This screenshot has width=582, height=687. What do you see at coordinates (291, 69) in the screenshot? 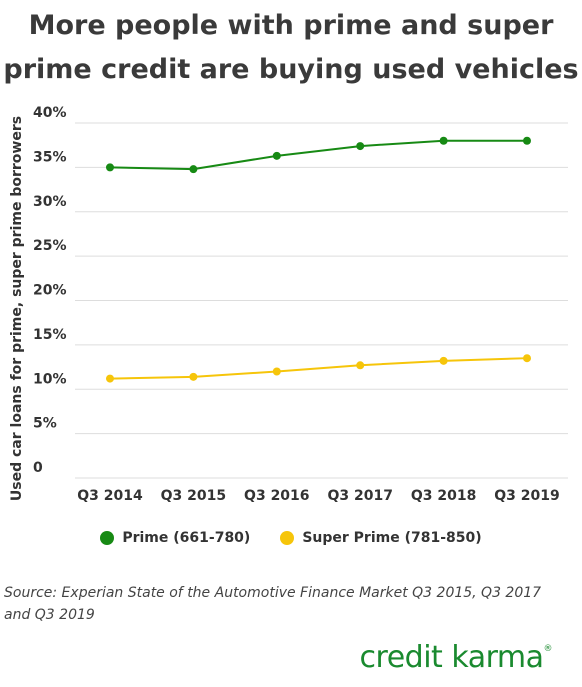
I see `chart-title-line-2: prime credit are buying used vehicles` at bounding box center [291, 69].